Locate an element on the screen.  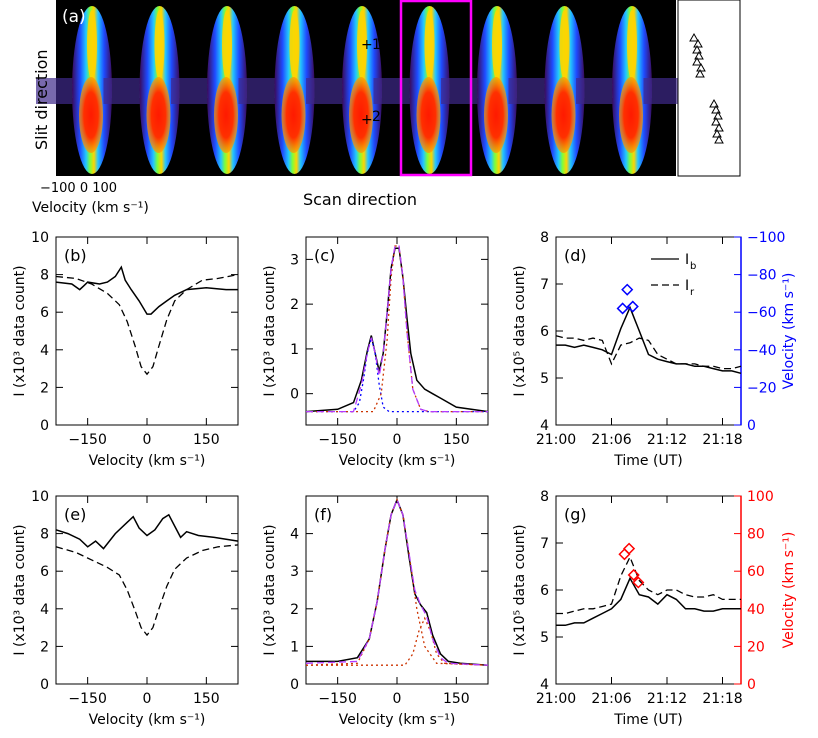
legend-subscript: b is located at coordinates (693, 266).